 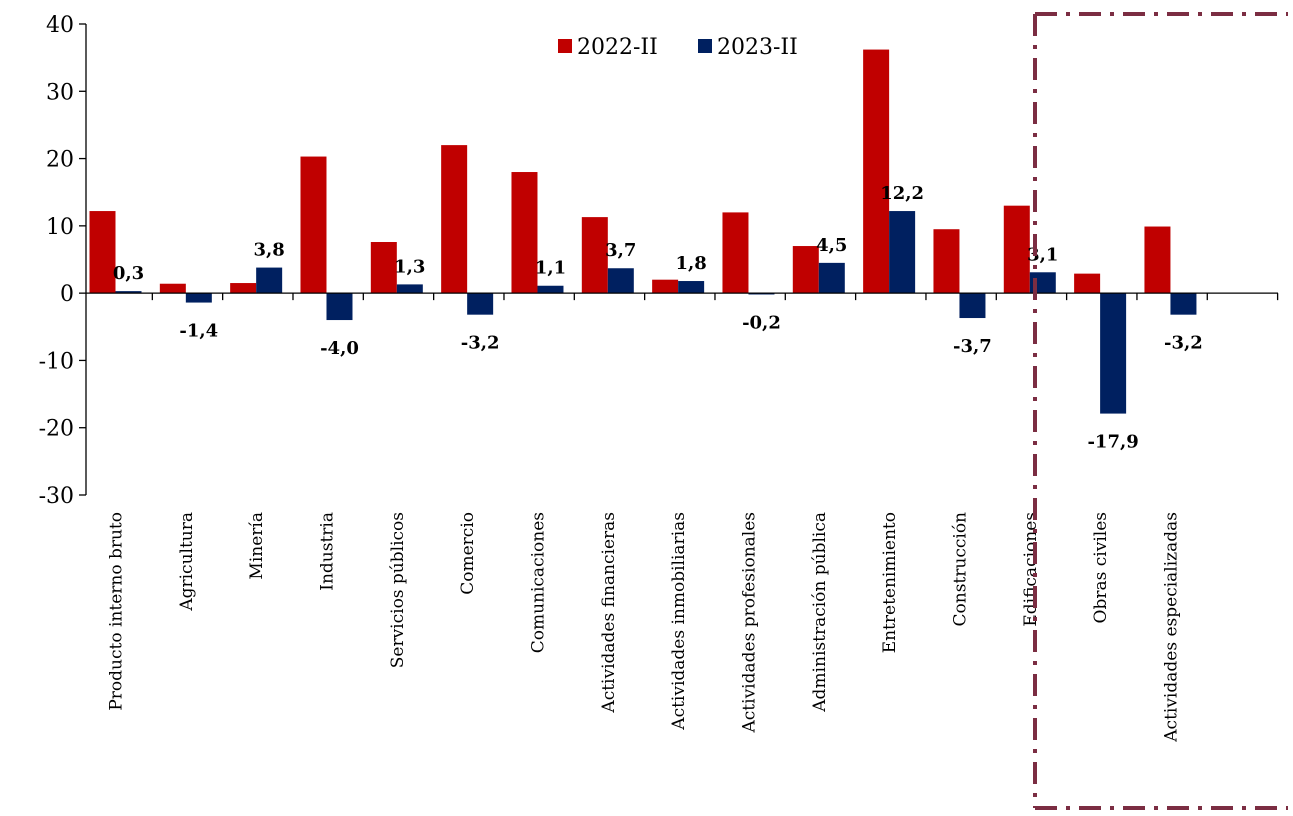 What do you see at coordinates (690, 263) in the screenshot?
I see `data-label-2023-ii: 1,8` at bounding box center [690, 263].